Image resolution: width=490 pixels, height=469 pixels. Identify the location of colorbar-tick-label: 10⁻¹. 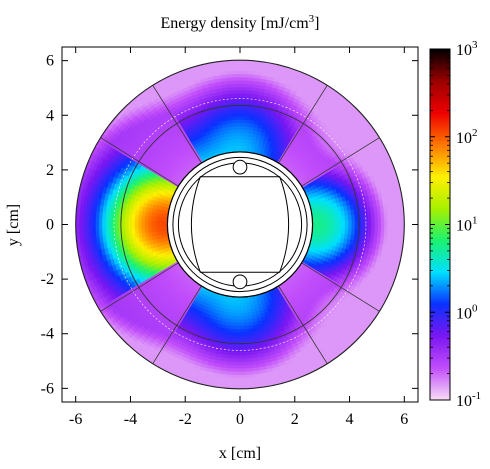
(468, 400).